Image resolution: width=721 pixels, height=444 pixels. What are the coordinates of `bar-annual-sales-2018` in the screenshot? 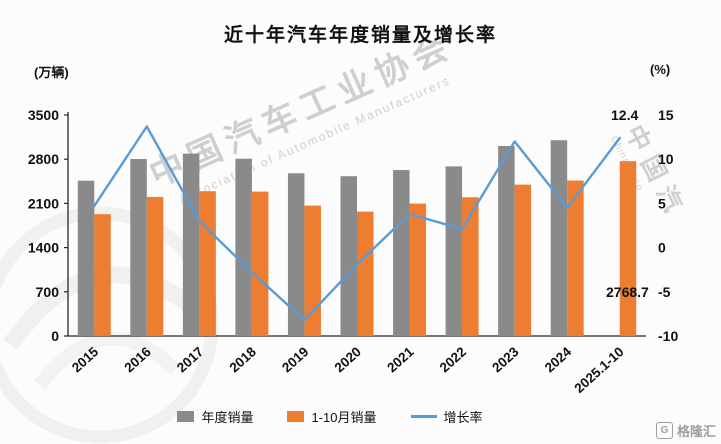 It's located at (243, 247).